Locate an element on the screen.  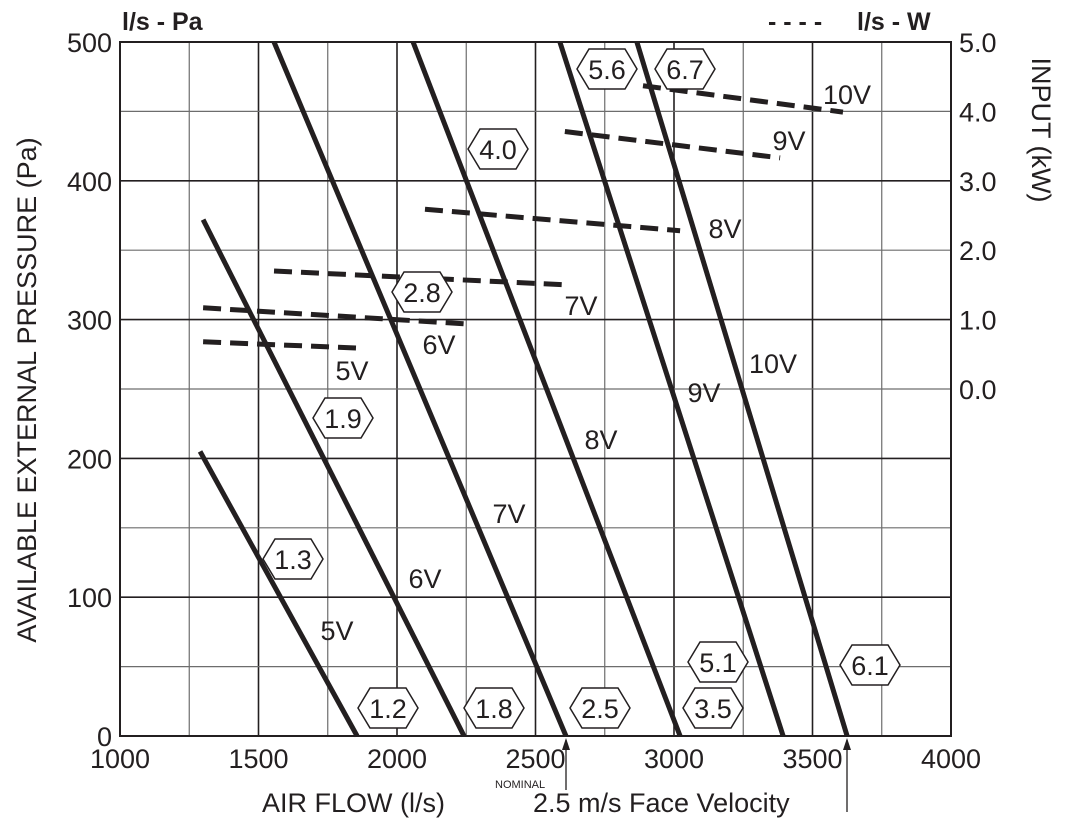
y-tick-label: 400 is located at coordinates (89, 182).